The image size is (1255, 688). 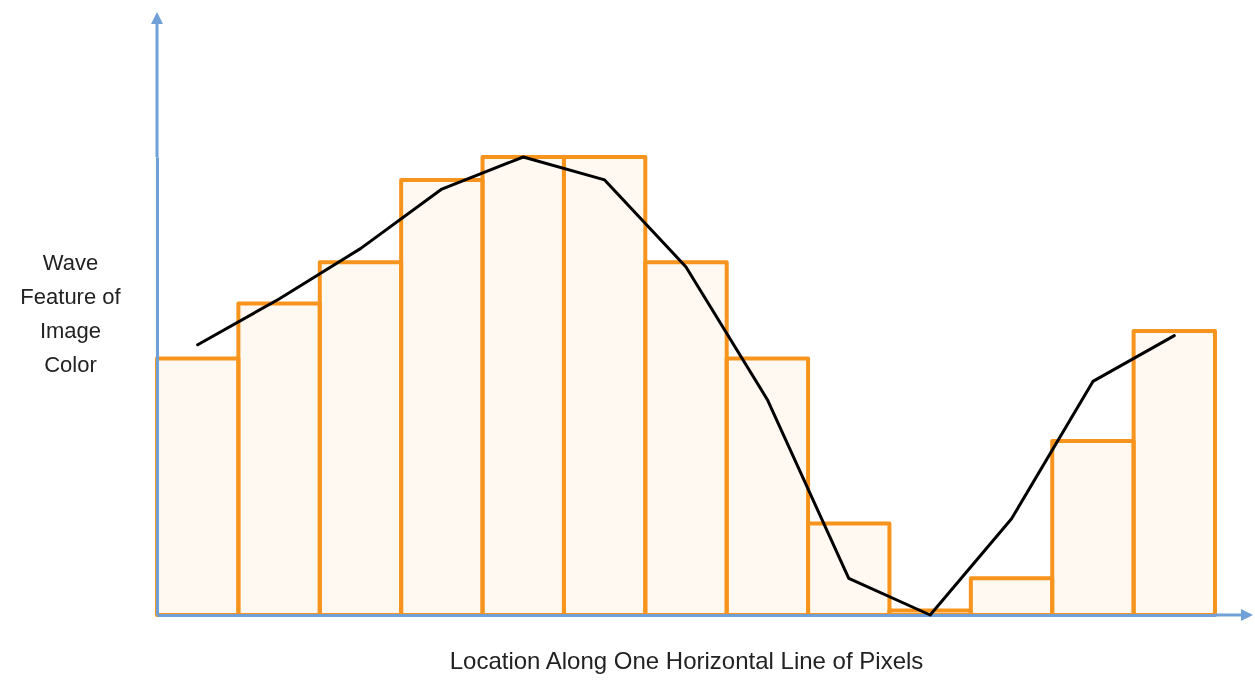 What do you see at coordinates (686, 660) in the screenshot?
I see `x-axis-title: Location Along One Horizontal Line of Pixels` at bounding box center [686, 660].